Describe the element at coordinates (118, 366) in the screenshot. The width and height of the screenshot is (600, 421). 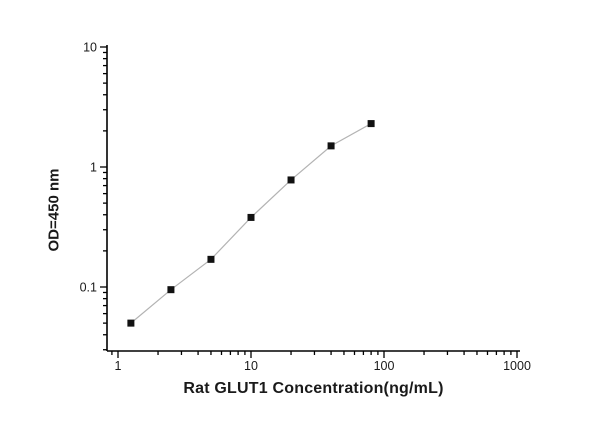
I see `x-tick-label: 1` at that location.